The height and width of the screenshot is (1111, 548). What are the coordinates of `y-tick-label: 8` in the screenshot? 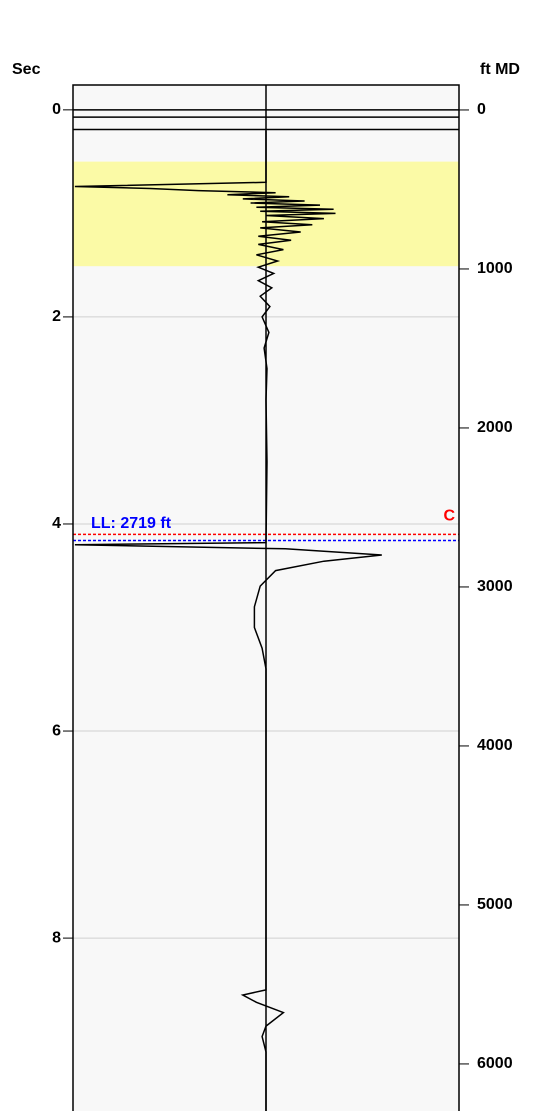 It's located at (56, 937).